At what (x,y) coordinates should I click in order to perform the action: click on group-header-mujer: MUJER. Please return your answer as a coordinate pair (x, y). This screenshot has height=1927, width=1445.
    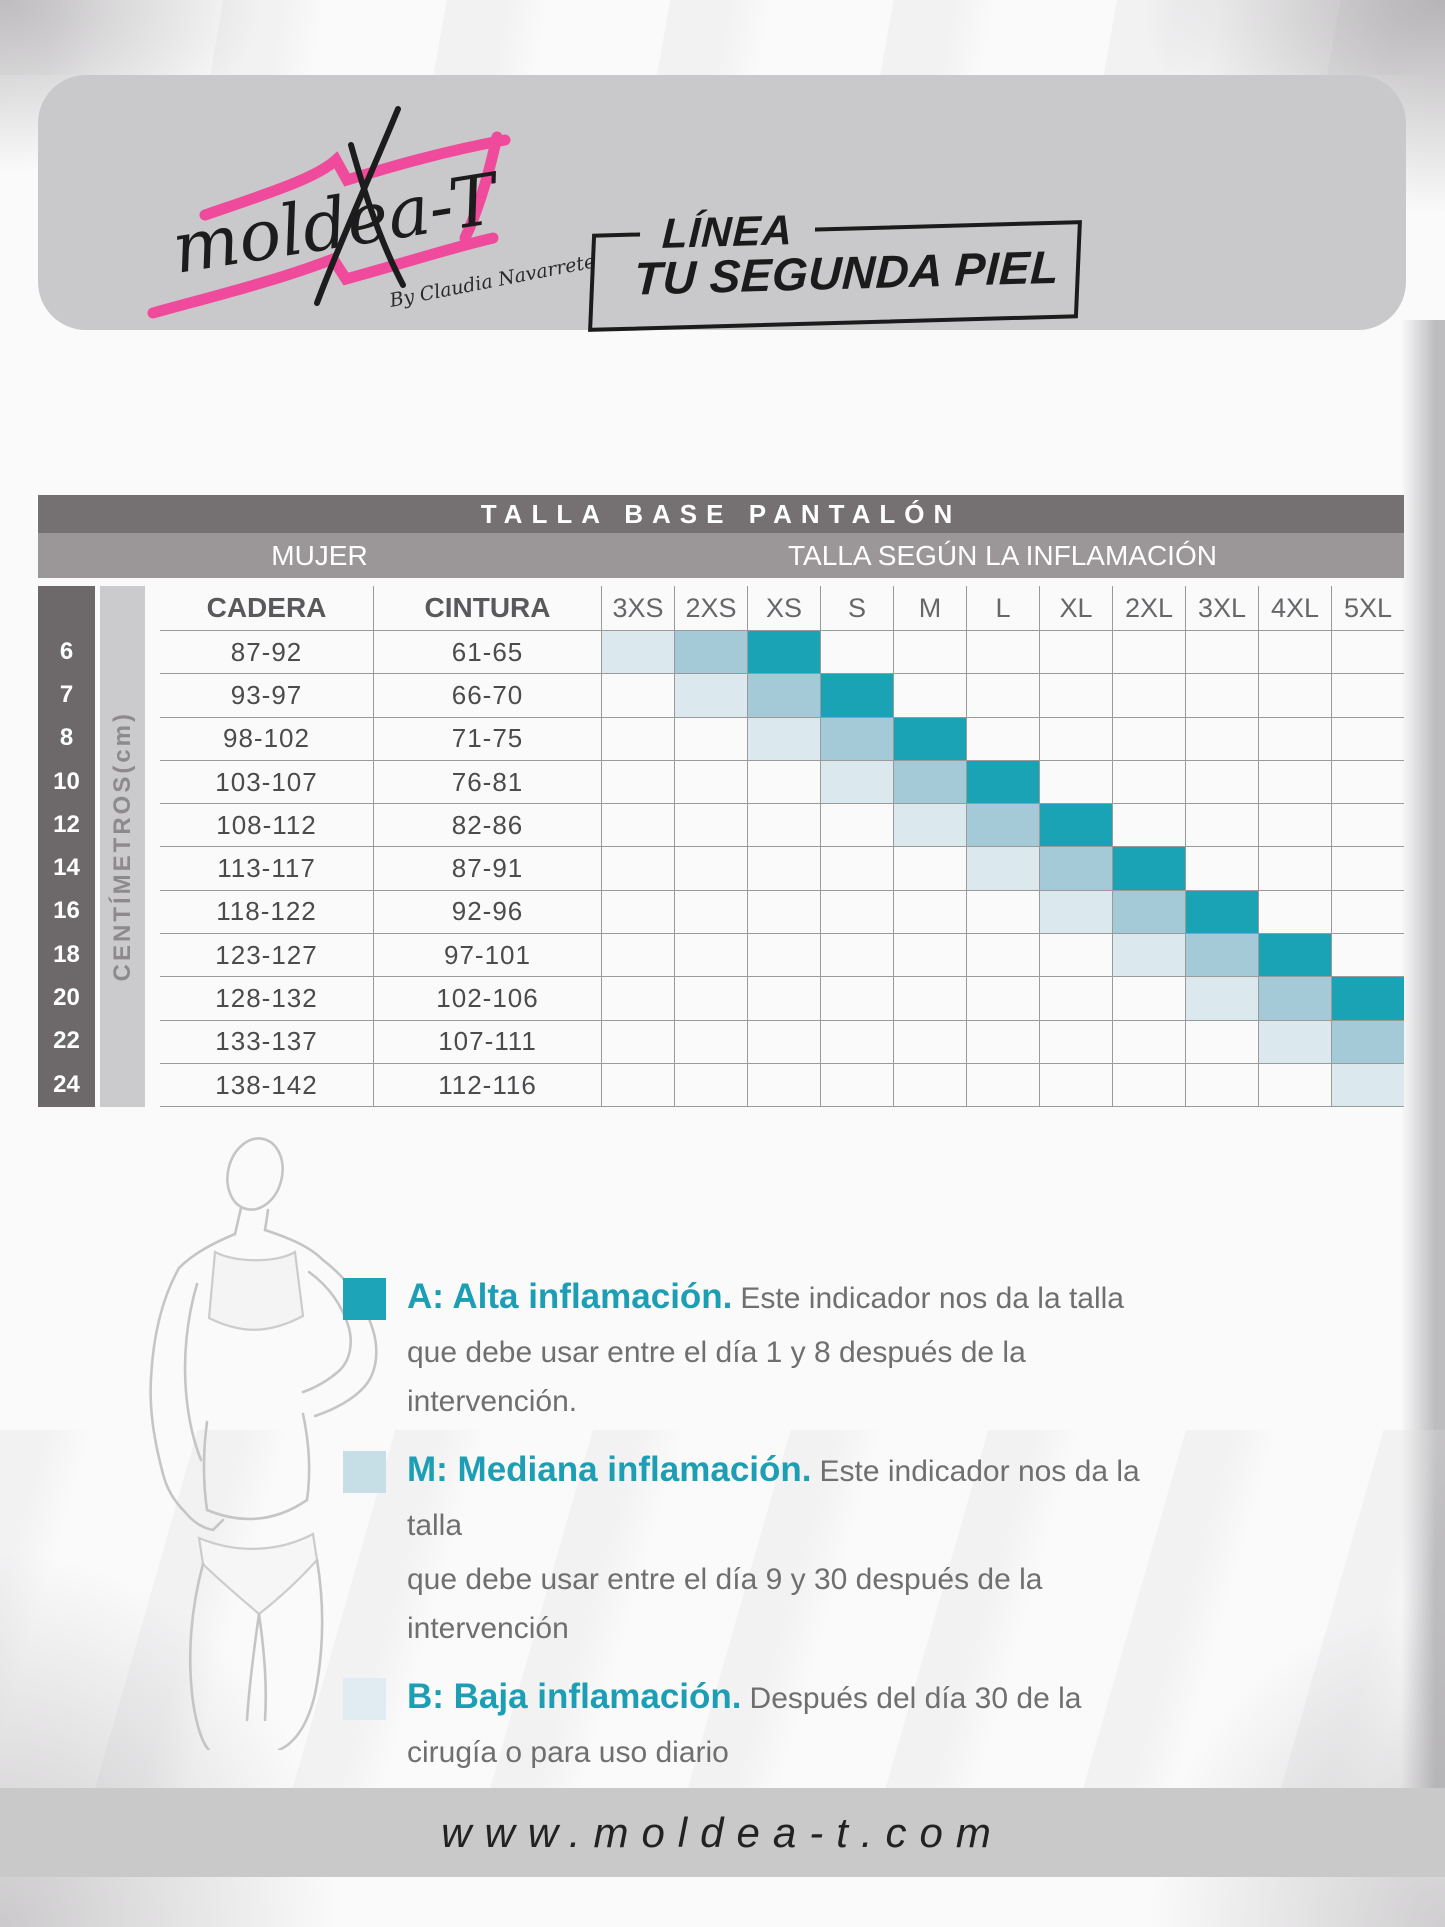
    Looking at the image, I should click on (319, 555).